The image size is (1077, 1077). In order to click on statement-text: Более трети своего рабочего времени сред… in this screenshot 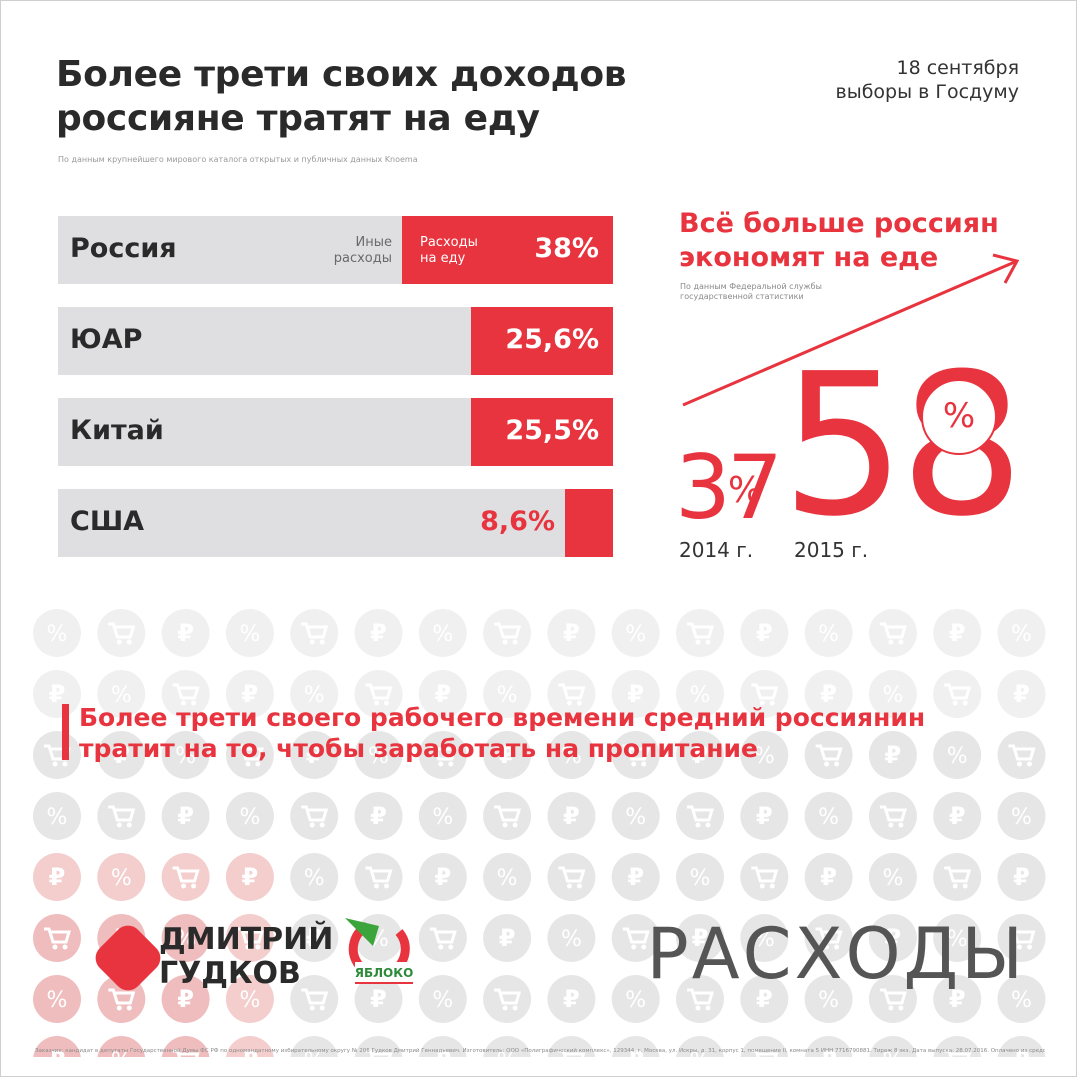, I will do `click(502, 733)`.